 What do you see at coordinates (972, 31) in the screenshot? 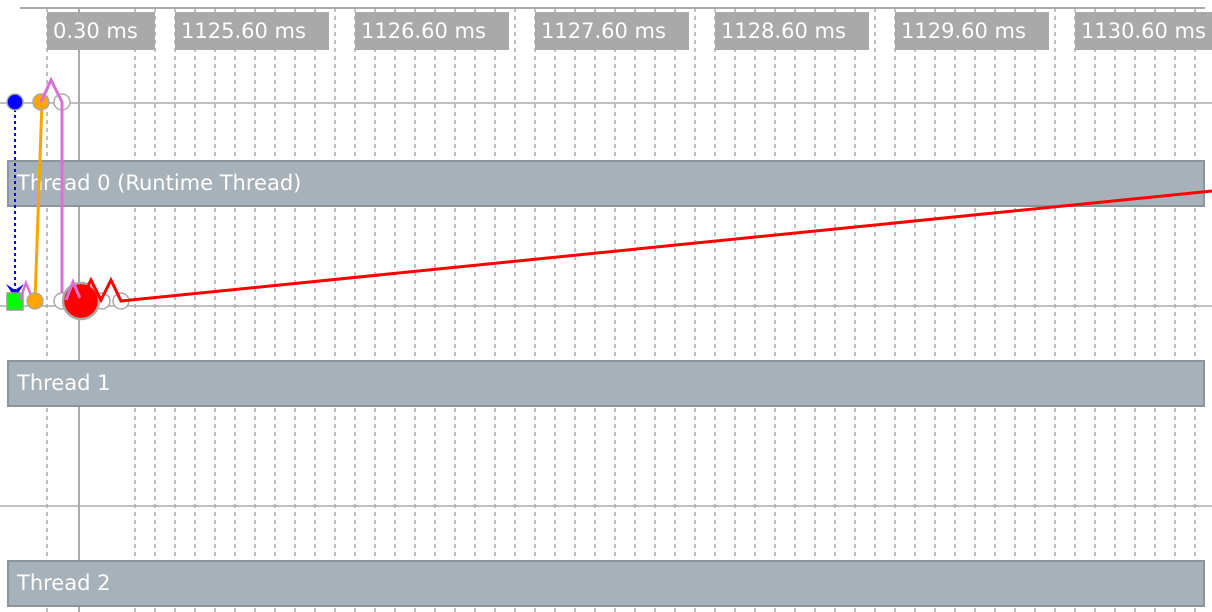
I see `time-label: 1129.60 ms` at bounding box center [972, 31].